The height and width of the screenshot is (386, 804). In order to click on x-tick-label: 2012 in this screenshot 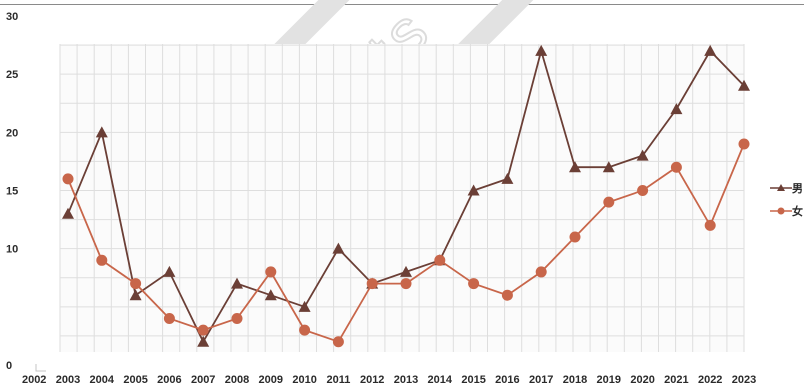, I will do `click(372, 380)`.